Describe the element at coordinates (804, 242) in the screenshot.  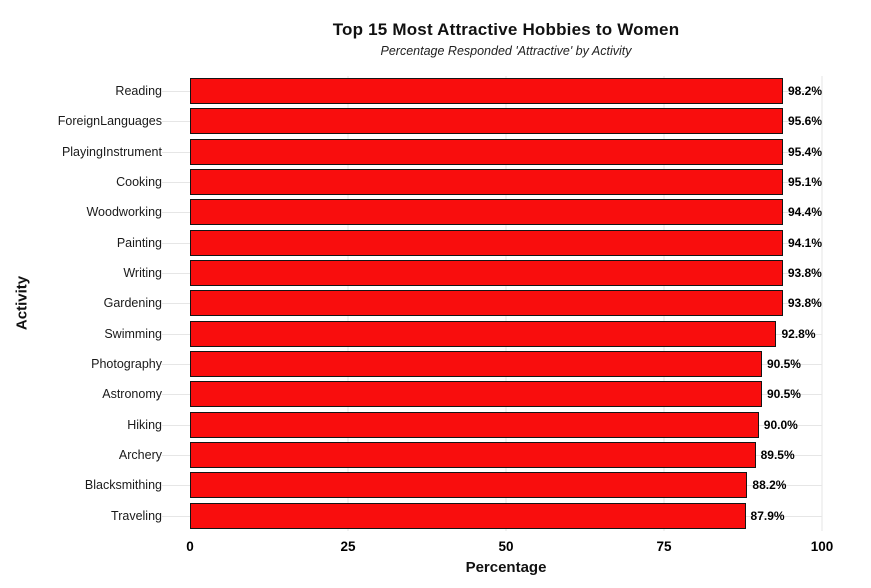
I see `bar-value-label: 94.1%` at that location.